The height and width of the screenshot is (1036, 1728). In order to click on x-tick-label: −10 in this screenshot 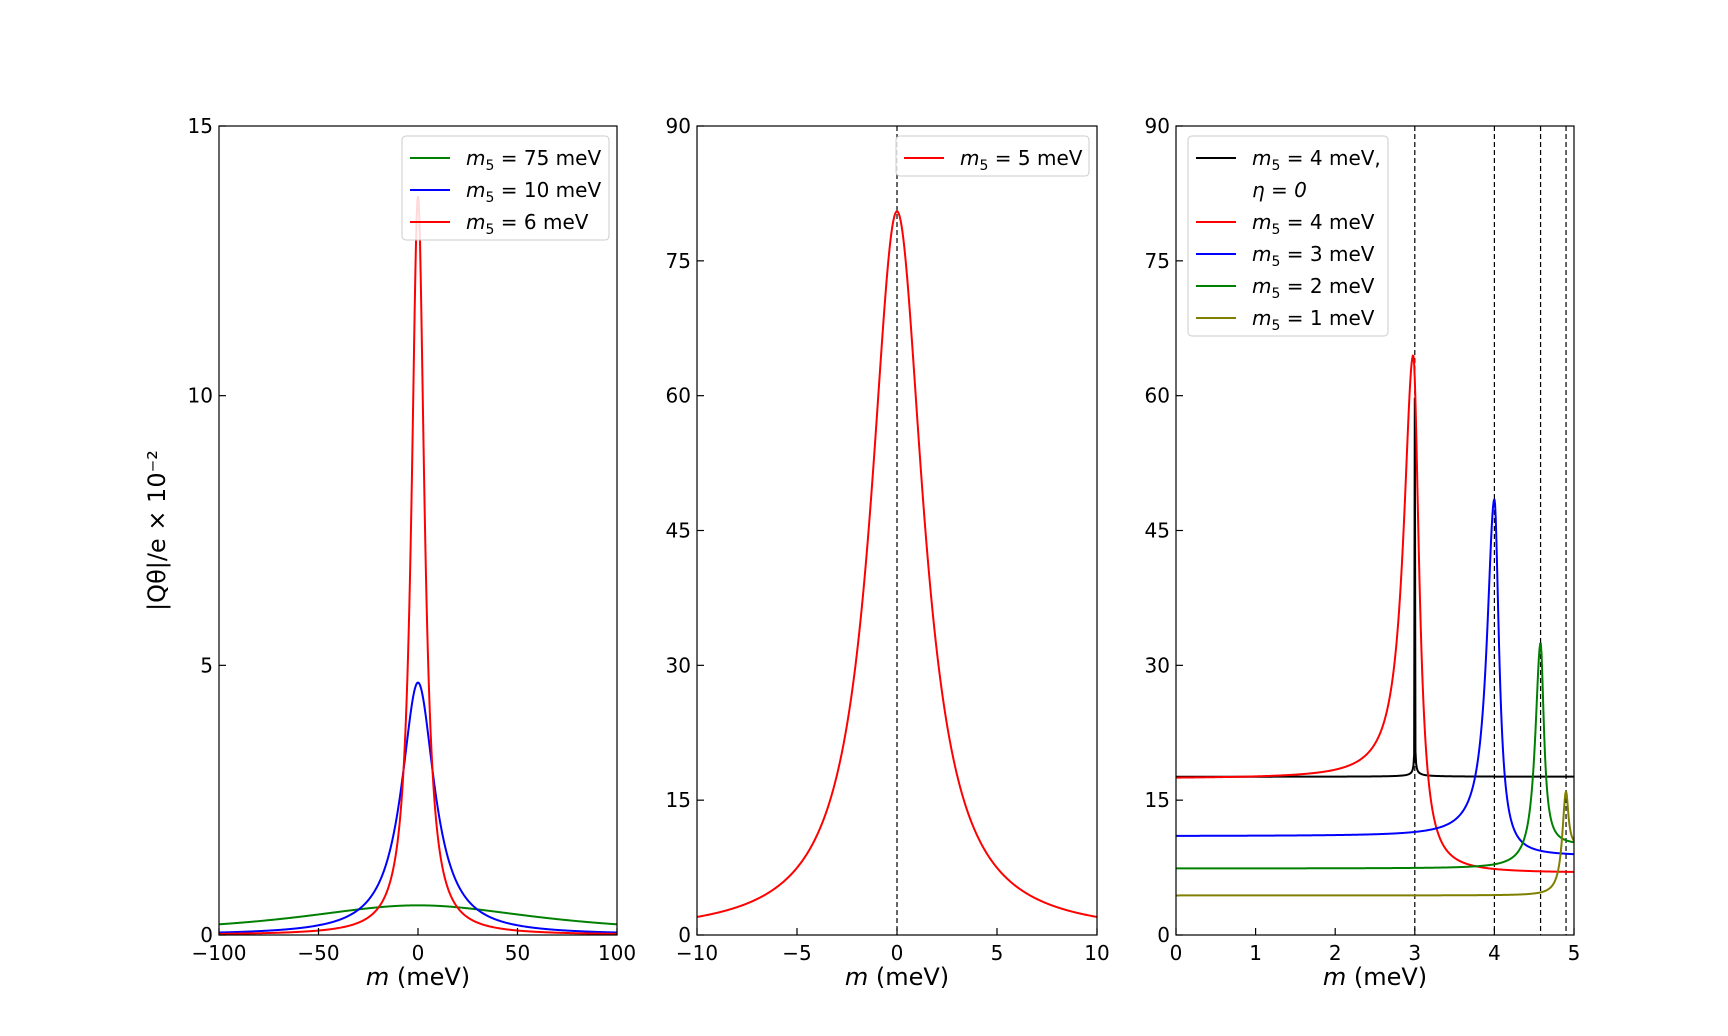, I will do `click(697, 953)`.